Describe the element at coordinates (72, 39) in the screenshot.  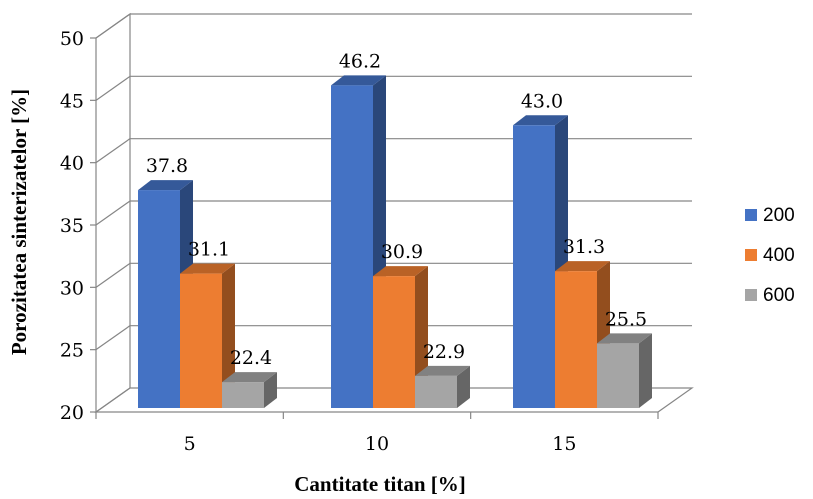
I see `y-tick-label: 50` at that location.